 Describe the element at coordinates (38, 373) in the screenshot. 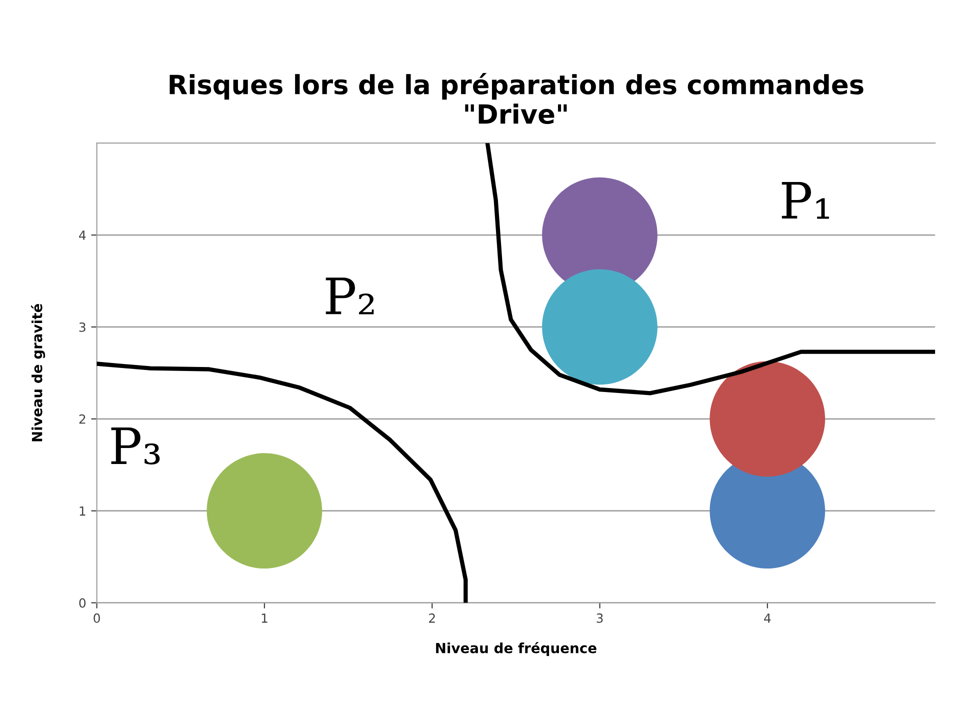

I see `y-axis-title: Niveau de gravité` at that location.